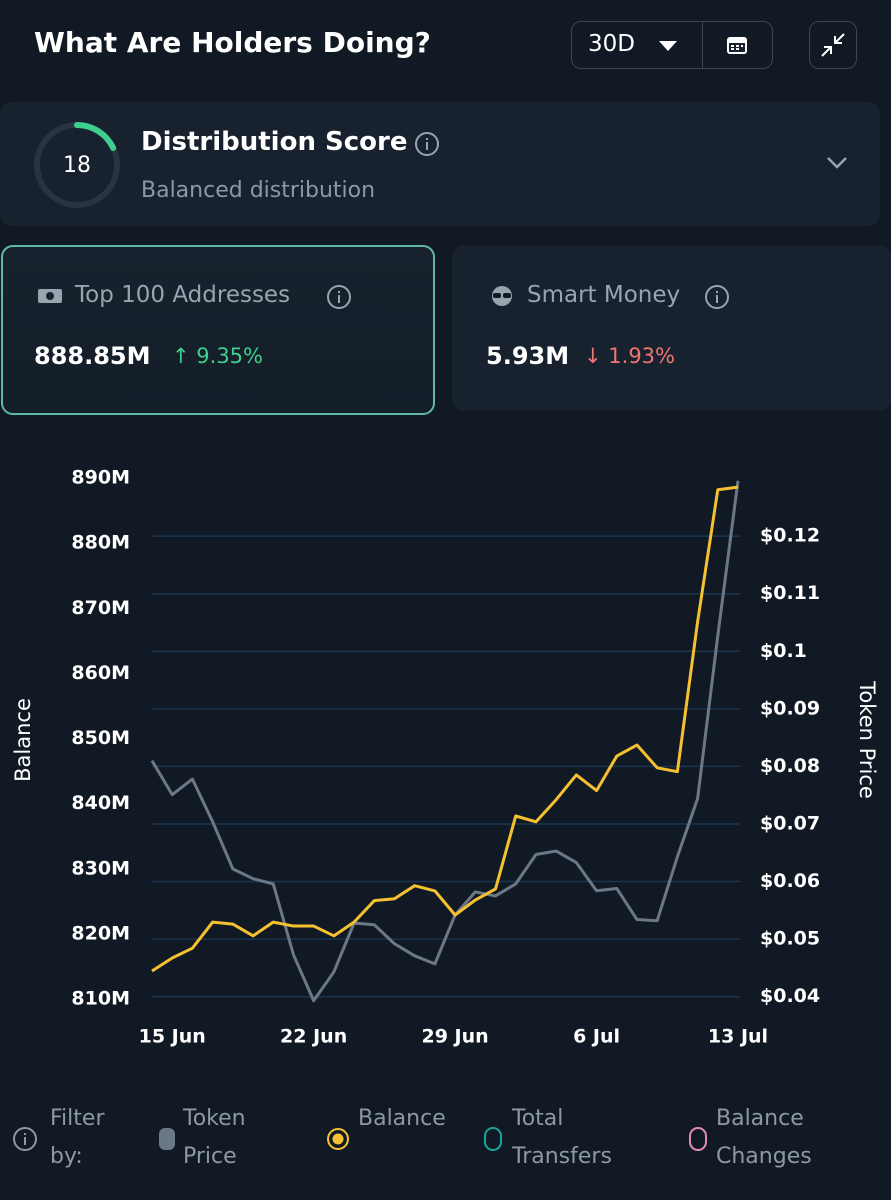  I want to click on y2-tick-label: $0.07, so click(790, 823).